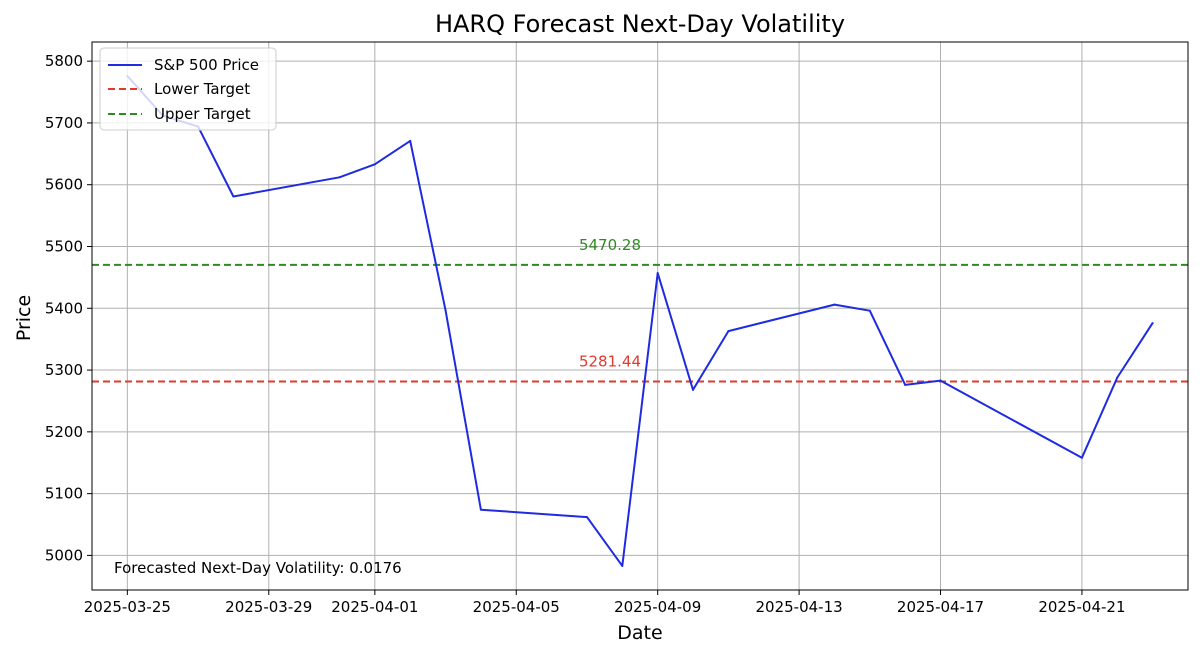 The height and width of the screenshot is (653, 1200). What do you see at coordinates (64, 123) in the screenshot?
I see `y-tick-label: 5700` at bounding box center [64, 123].